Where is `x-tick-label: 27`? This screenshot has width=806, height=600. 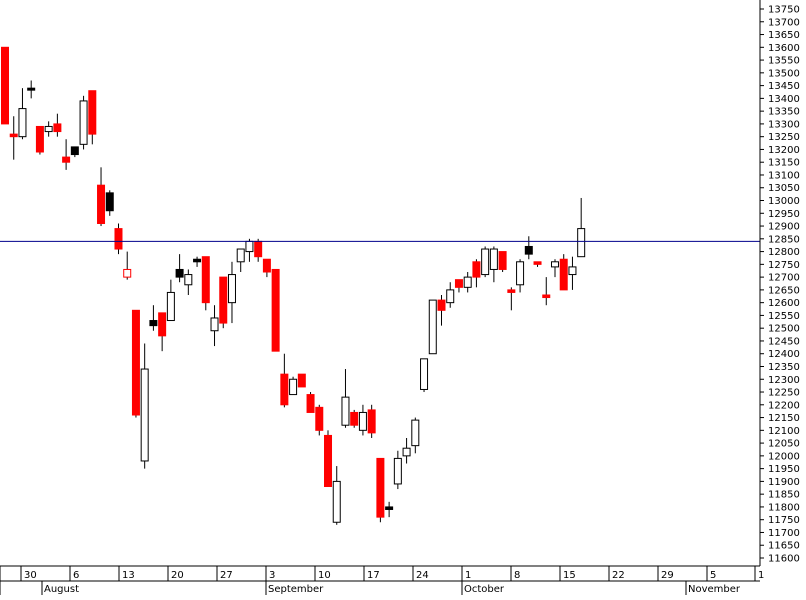
x-tick-label: 27 is located at coordinates (226, 575).